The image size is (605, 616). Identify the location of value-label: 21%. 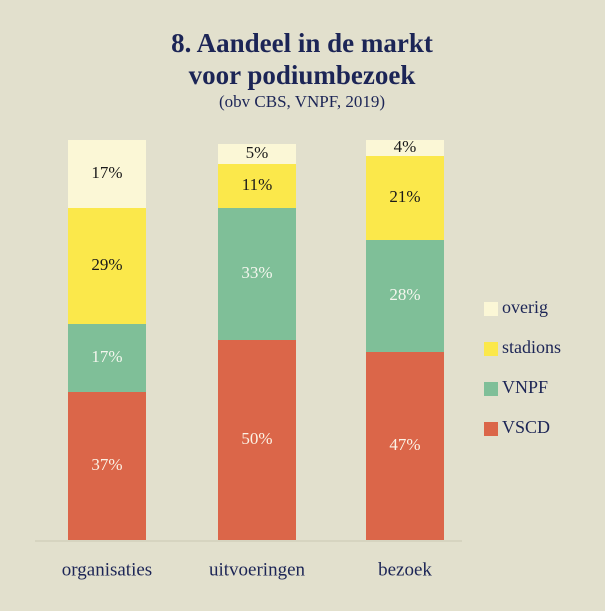
(404, 196).